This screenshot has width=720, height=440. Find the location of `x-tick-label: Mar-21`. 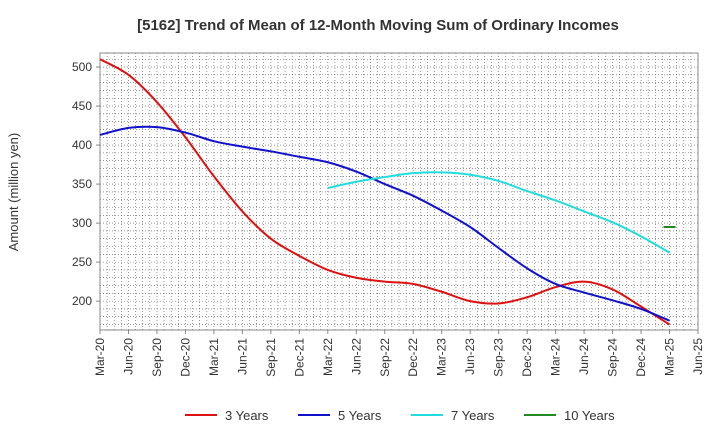

x-tick-label: Mar-21 is located at coordinates (214, 357).